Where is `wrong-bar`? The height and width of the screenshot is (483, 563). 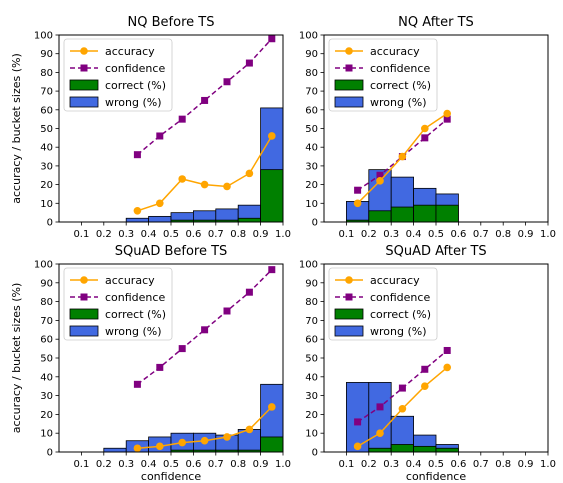 wrong-bar is located at coordinates (380, 417).